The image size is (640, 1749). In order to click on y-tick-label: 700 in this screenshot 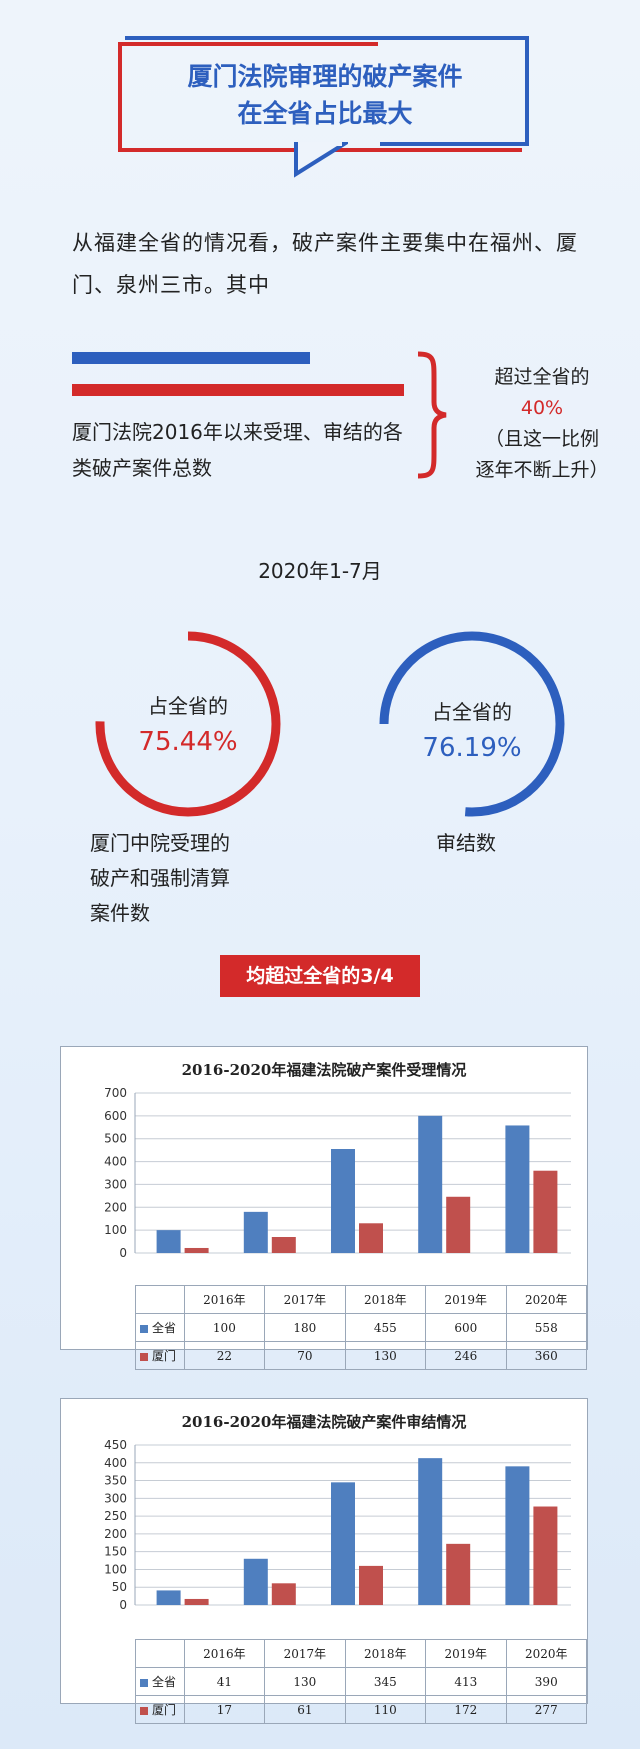, I will do `click(115, 1093)`.